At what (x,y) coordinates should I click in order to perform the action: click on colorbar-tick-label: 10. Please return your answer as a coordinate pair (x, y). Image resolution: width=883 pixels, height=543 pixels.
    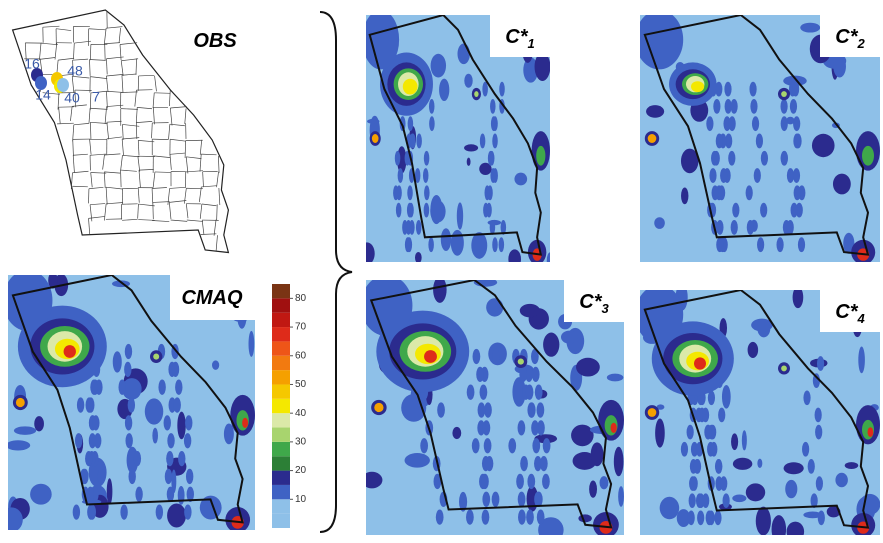
    Looking at the image, I should click on (301, 499).